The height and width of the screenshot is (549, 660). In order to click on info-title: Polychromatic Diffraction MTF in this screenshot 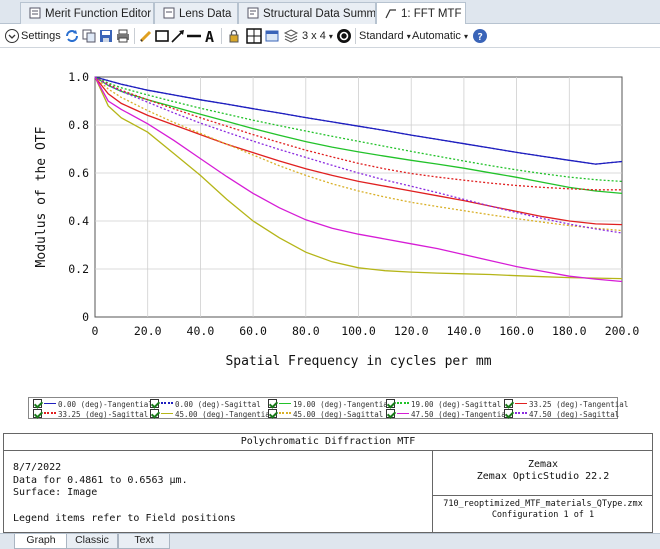, I will do `click(328, 442)`.